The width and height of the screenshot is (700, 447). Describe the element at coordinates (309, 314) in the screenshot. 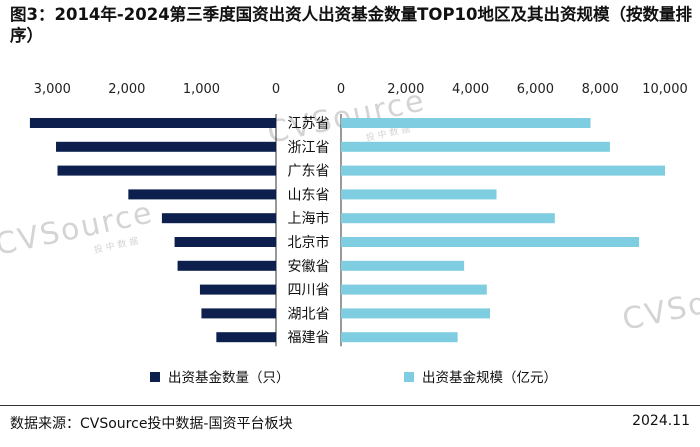

I see `category-label: 湖北省` at that location.